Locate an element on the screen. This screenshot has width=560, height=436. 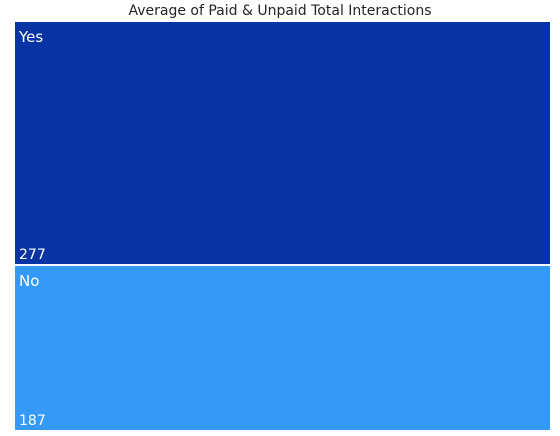
tile-data-label: 187 is located at coordinates (32, 421).